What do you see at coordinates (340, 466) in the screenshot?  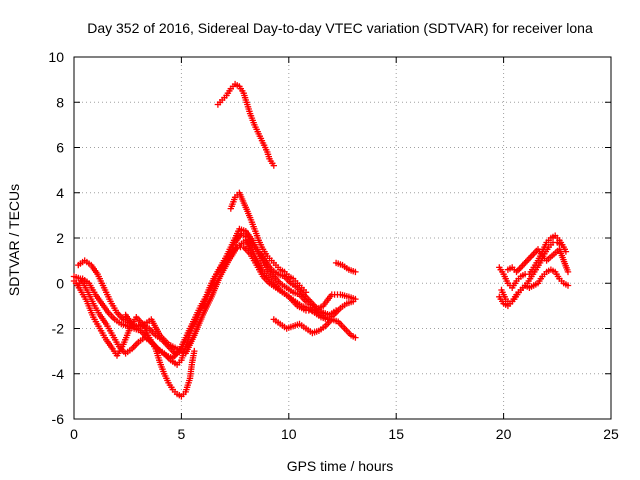 I see `x-axis-label: GPS time / hours` at bounding box center [340, 466].